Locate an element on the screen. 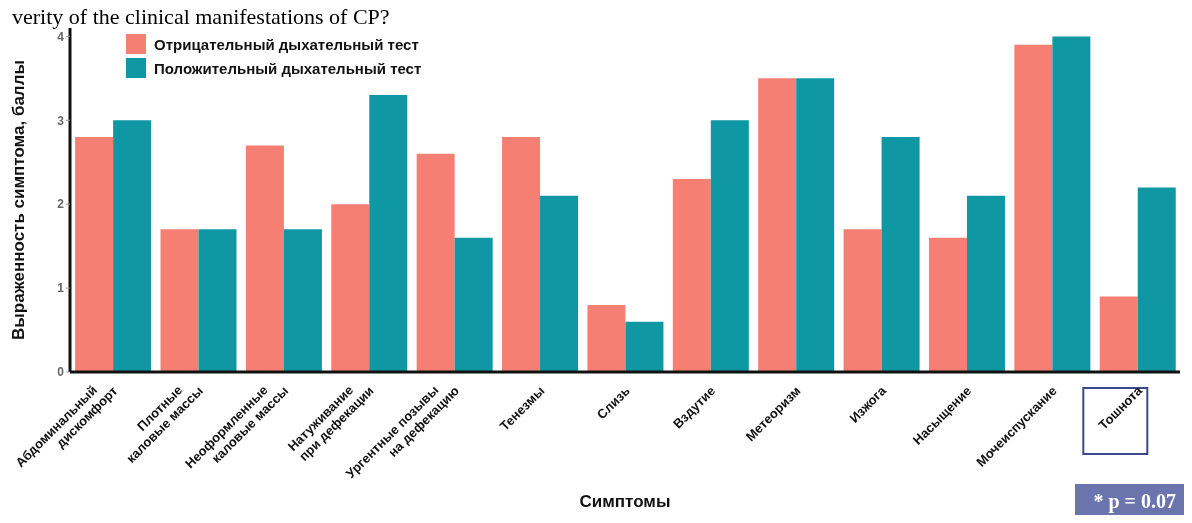 This screenshot has height=523, width=1192. y-tick-label: 1 is located at coordinates (61, 288).